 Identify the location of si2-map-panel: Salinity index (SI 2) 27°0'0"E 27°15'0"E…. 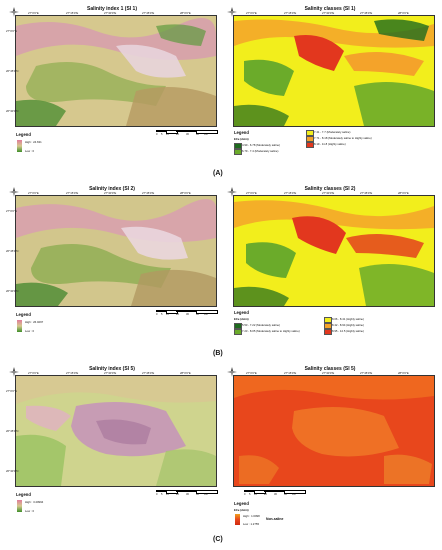
(112, 268).